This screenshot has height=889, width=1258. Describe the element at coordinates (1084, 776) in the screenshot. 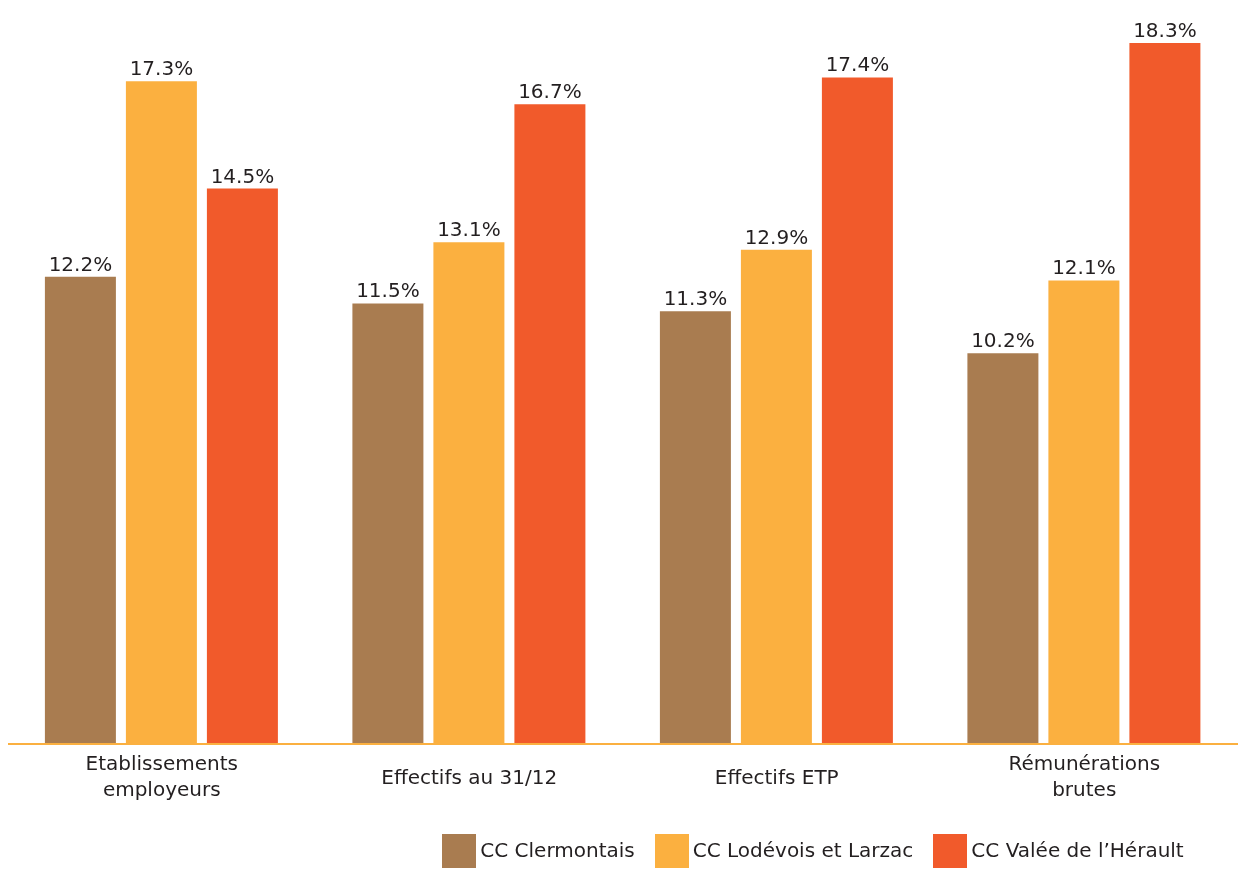

I see `x-tick-label: Rémunérations brutes` at that location.